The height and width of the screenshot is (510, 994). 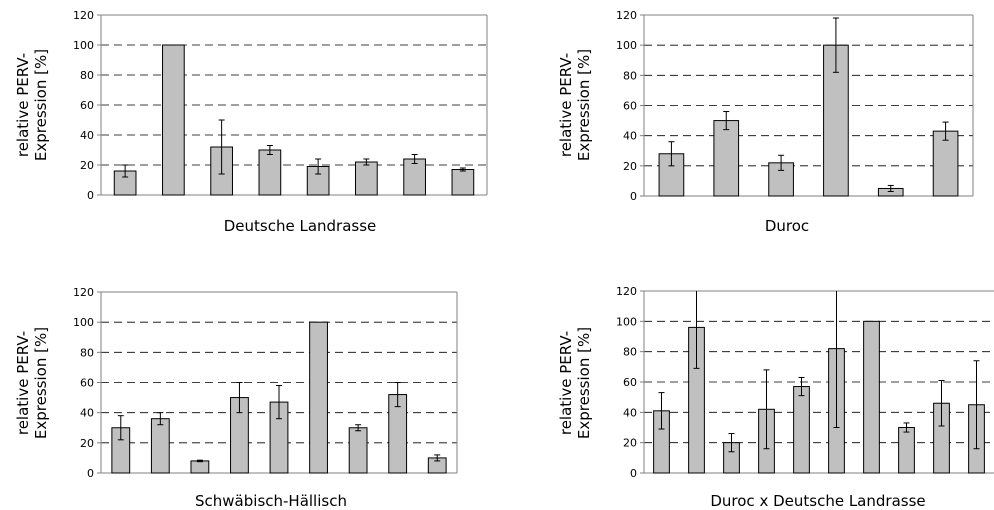 I want to click on x-axis-label: Schwäbisch-Hällisch, so click(x=271, y=501).